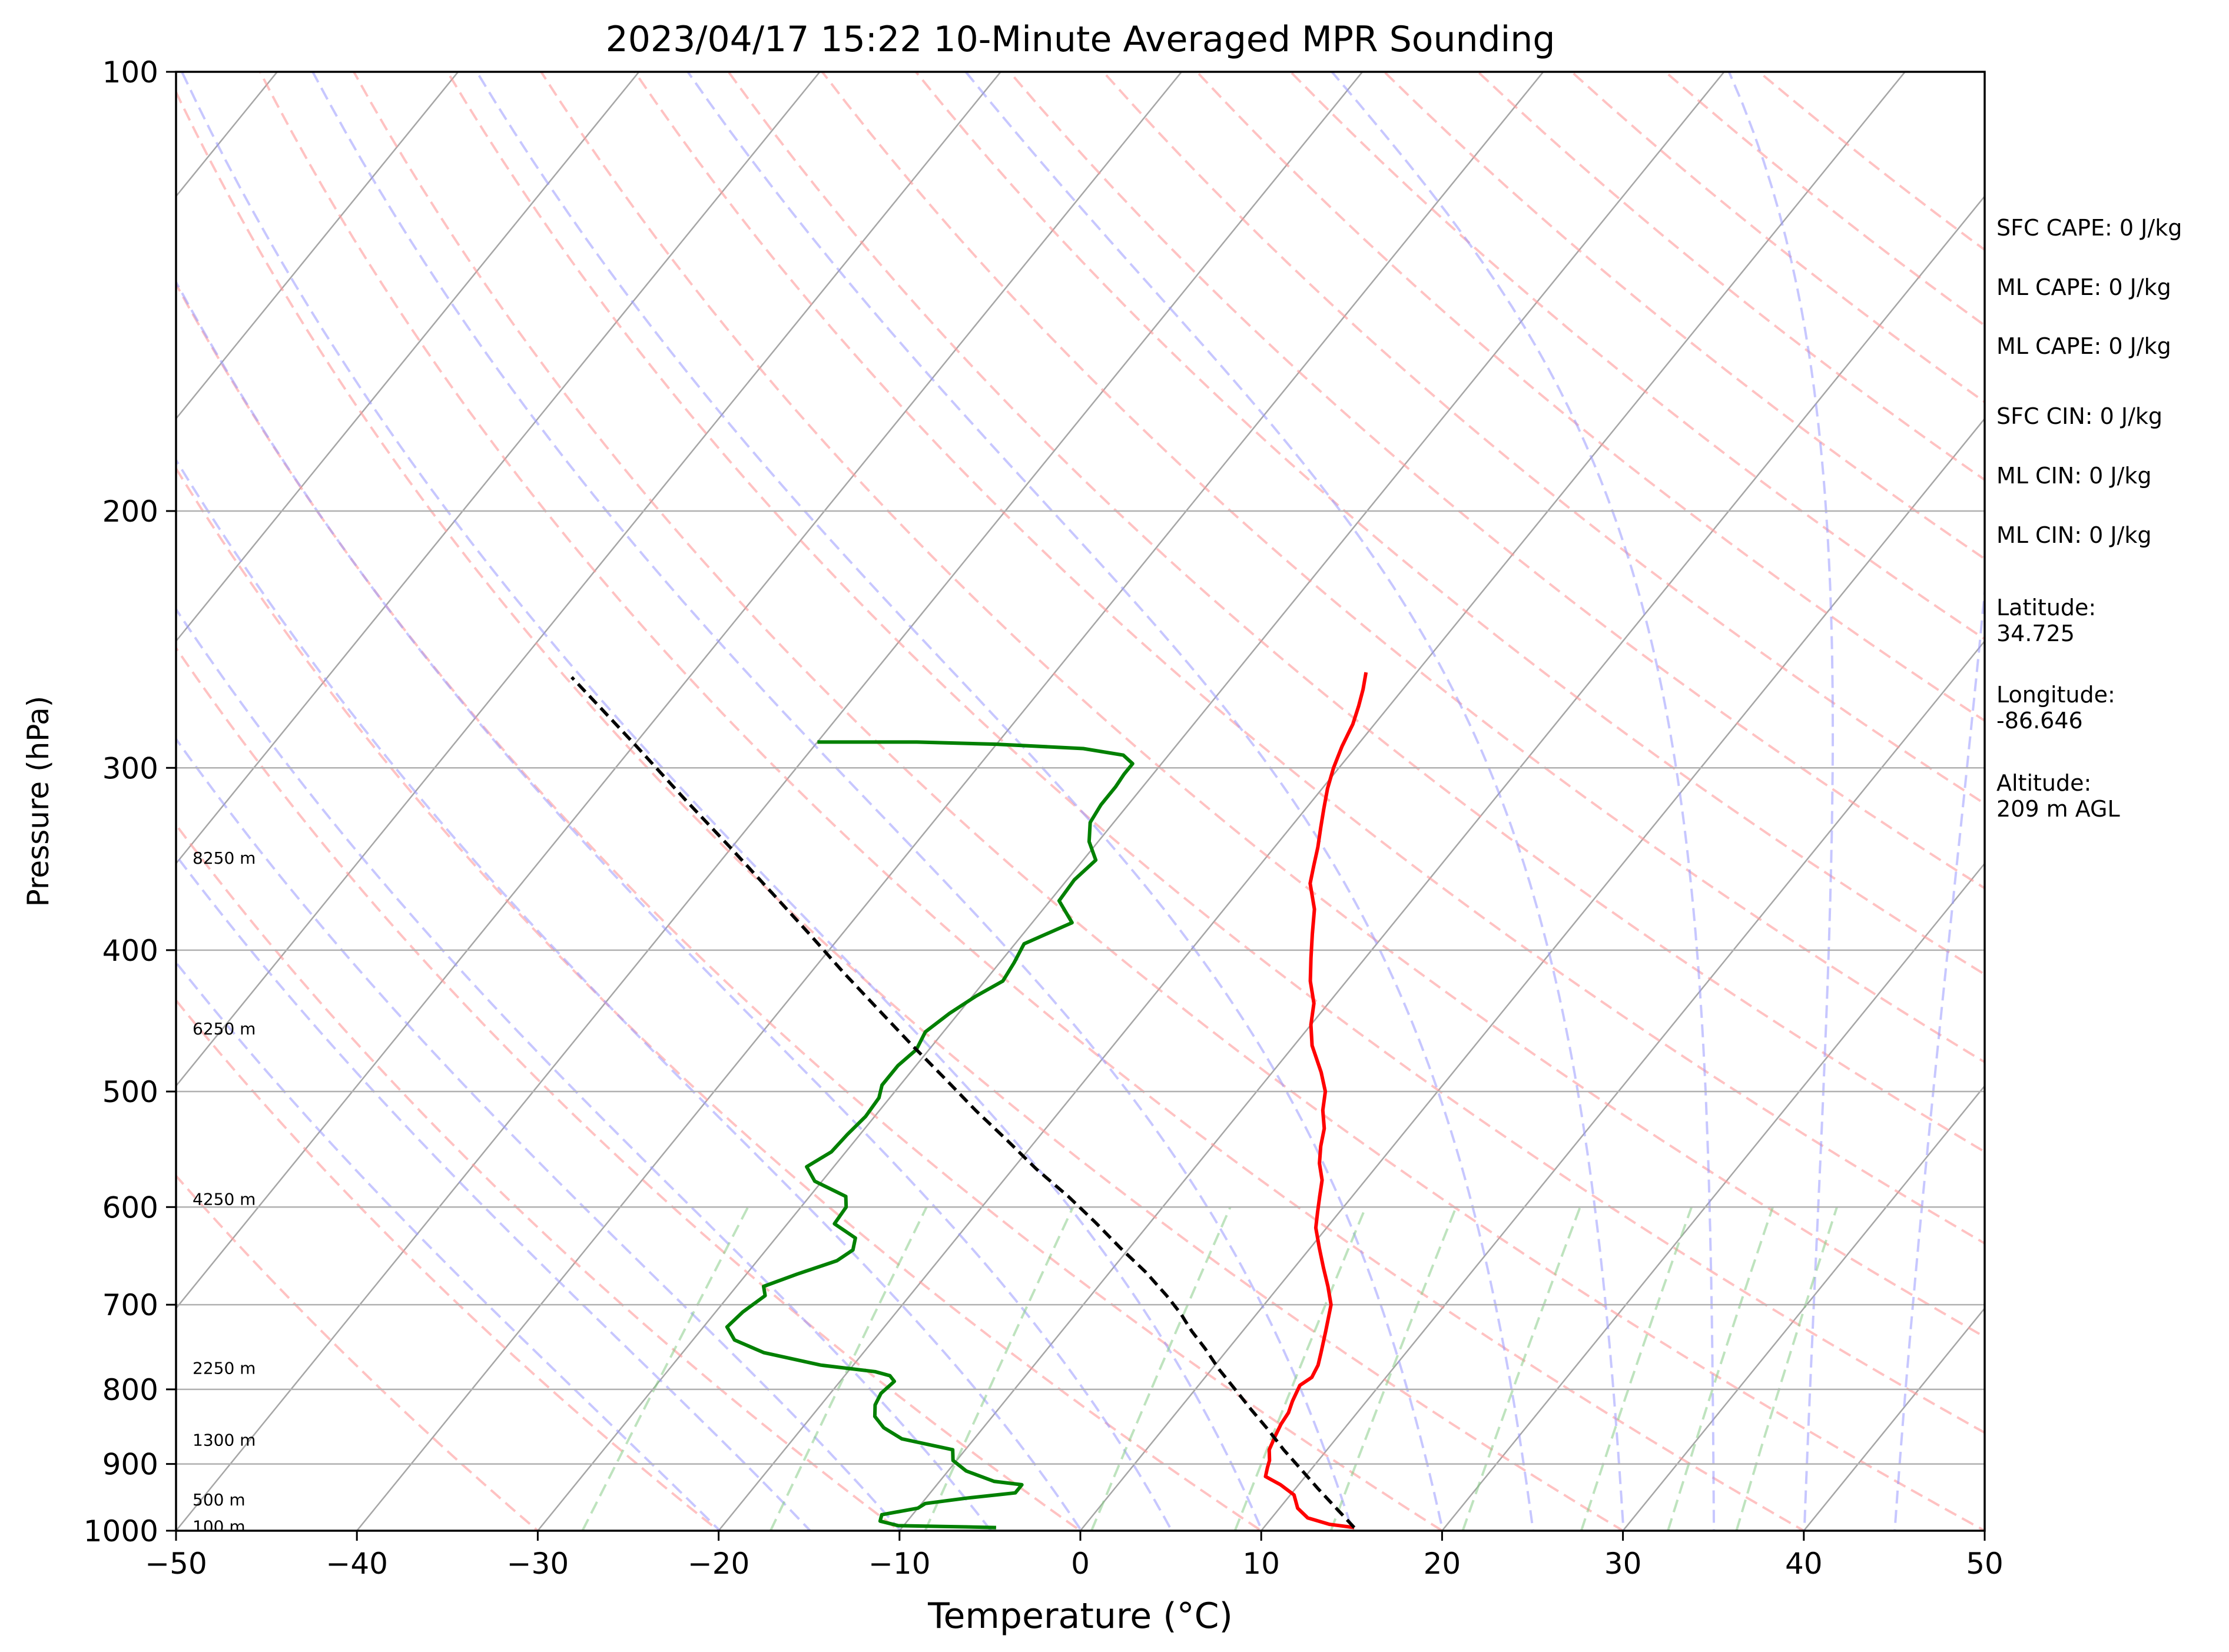  Describe the element at coordinates (130, 1390) in the screenshot. I see `y-tick-label: 800` at that location.